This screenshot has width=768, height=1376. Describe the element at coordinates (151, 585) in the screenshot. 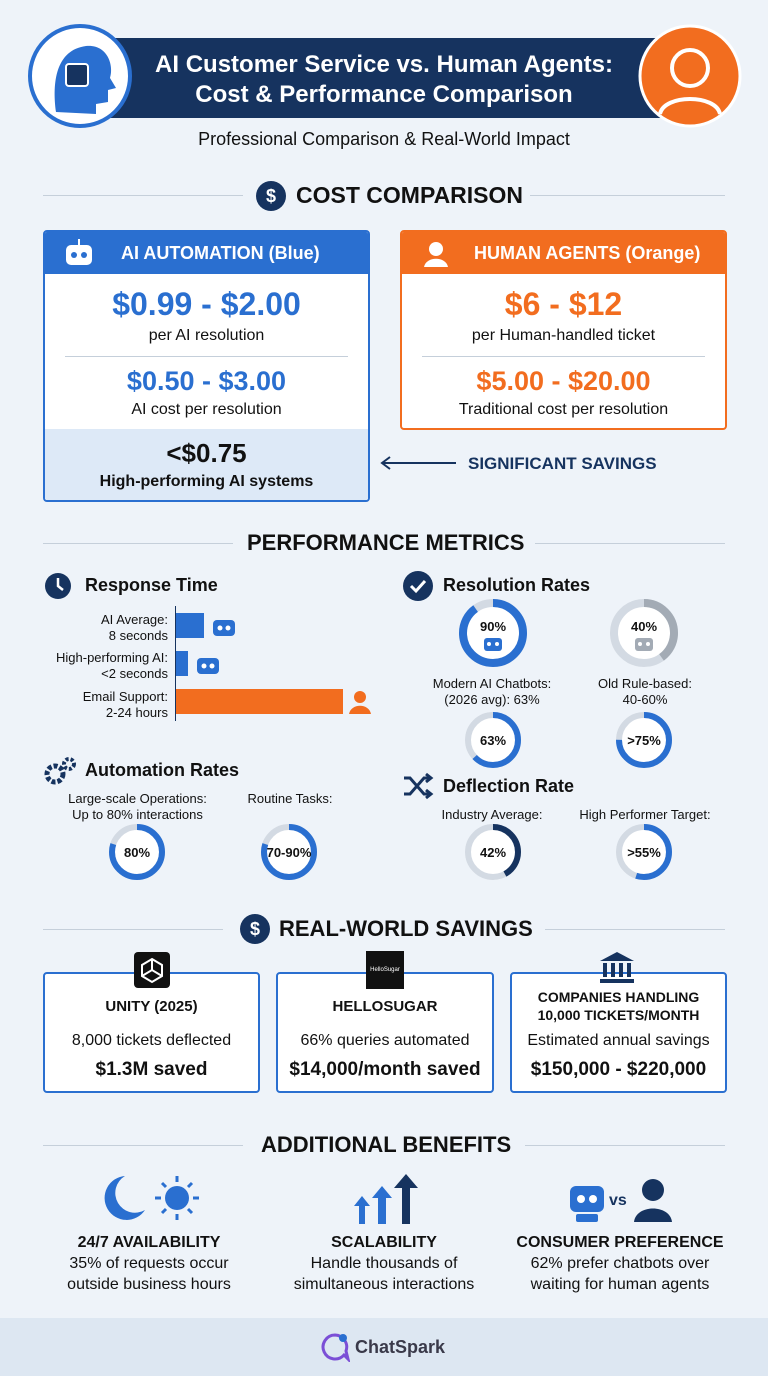

I see `panel-title: Response Time` at that location.